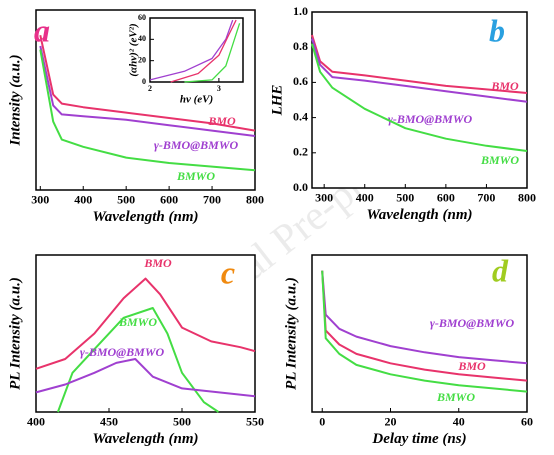  I want to click on y-tick-label: 0.2, so click(300, 152).